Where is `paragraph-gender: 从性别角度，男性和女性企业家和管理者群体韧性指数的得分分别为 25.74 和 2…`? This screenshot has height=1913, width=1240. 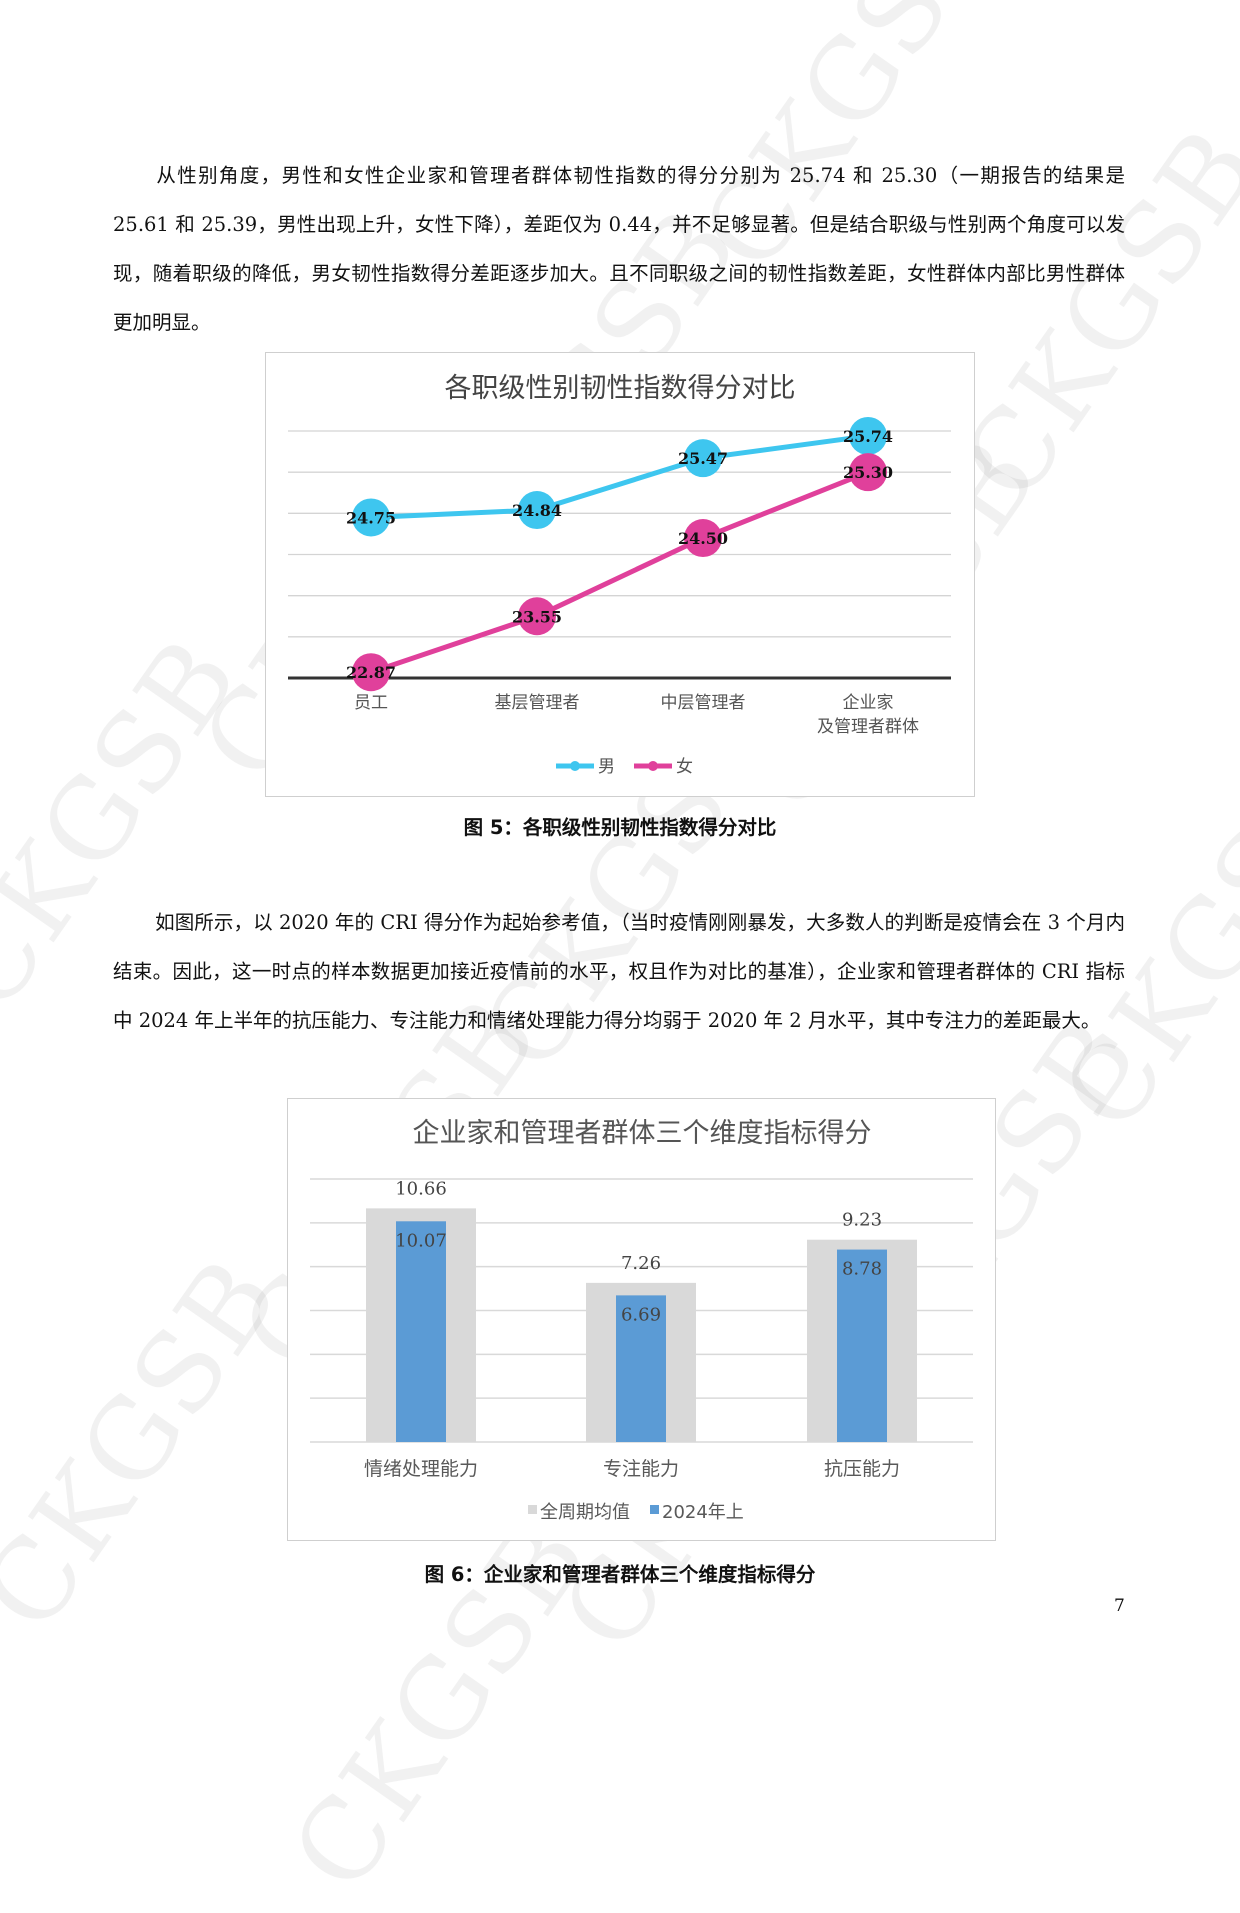 paragraph-gender: 从性别角度，男性和女性企业家和管理者群体韧性指数的得分分别为 25.74 和 2… is located at coordinates (619, 249).